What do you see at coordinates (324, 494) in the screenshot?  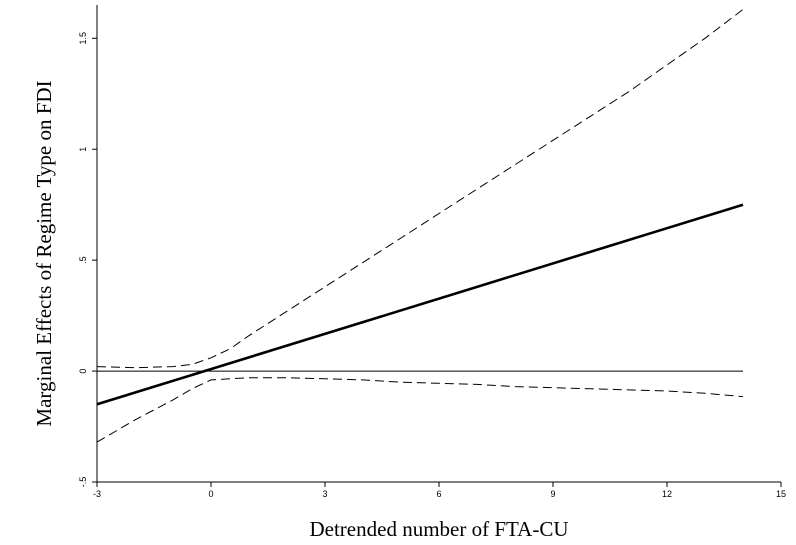 I see `x-tick-label: 3` at bounding box center [324, 494].